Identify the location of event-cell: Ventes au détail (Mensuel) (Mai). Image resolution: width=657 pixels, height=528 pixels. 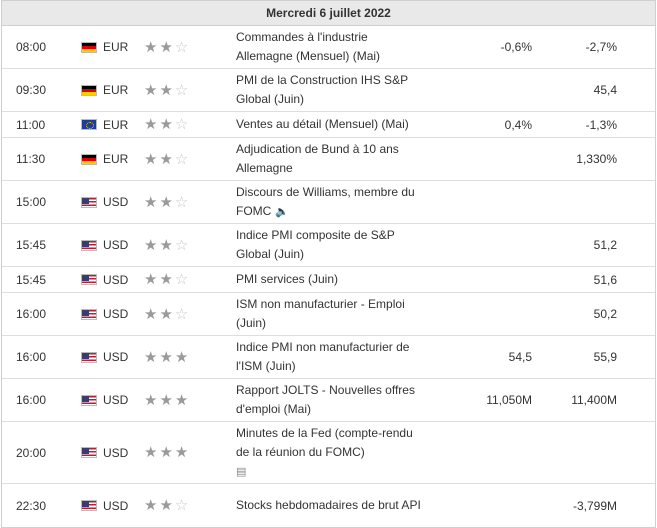
(331, 124).